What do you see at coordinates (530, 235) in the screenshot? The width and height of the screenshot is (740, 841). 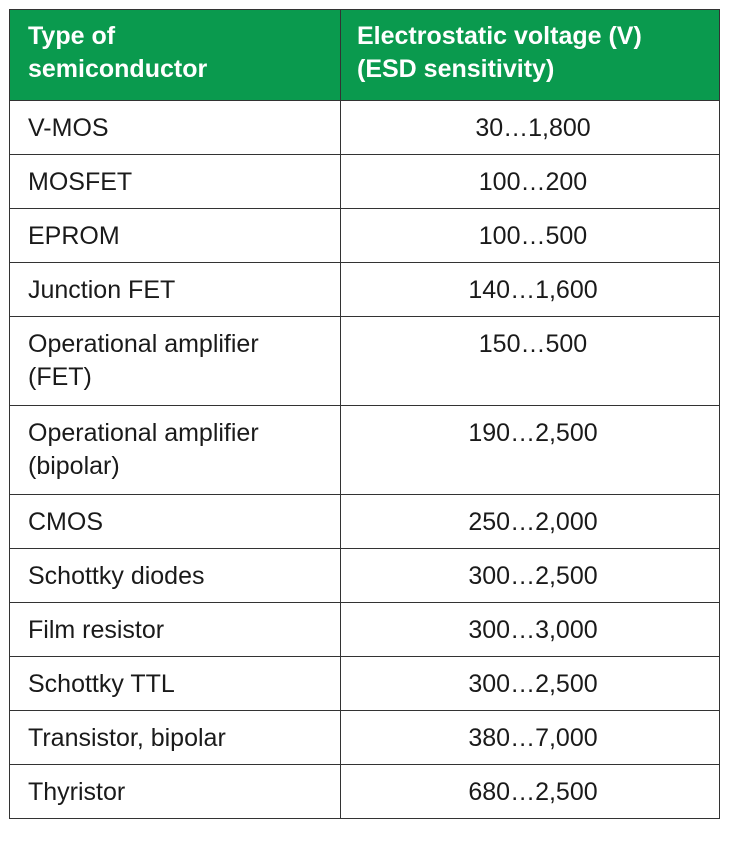 I see `esd-voltage: 100…500` at bounding box center [530, 235].